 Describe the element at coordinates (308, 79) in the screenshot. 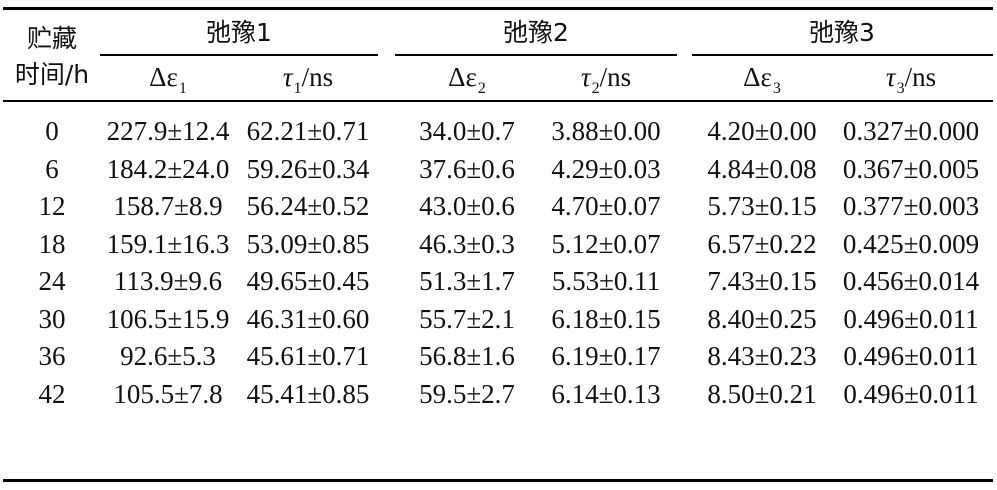

I see `col-header-tau-1: τ1/ns` at that location.